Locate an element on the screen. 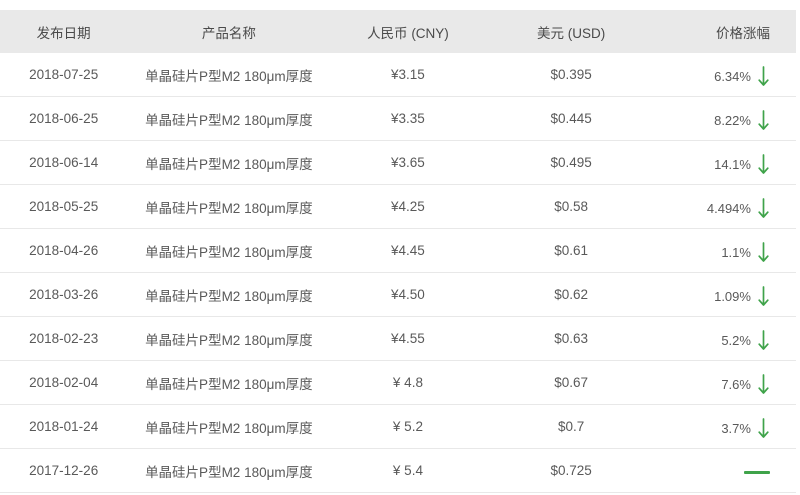  table-row: 2018-02-23 单晶硅片P型M2 180μm厚度 ¥4.55 $0.63 5.2% is located at coordinates (398, 339).